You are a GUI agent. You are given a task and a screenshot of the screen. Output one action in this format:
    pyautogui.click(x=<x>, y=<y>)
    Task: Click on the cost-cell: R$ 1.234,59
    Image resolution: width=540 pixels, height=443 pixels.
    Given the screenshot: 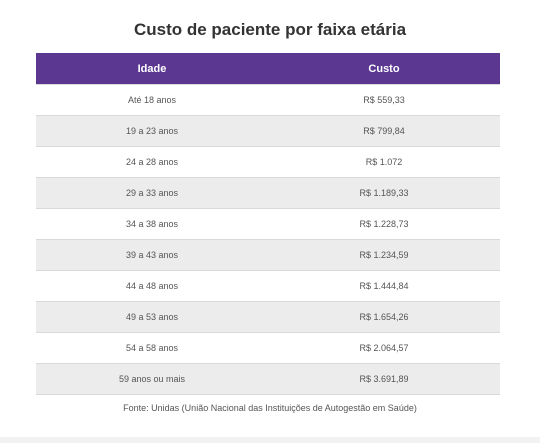 What is the action you would take?
    pyautogui.click(x=384, y=255)
    